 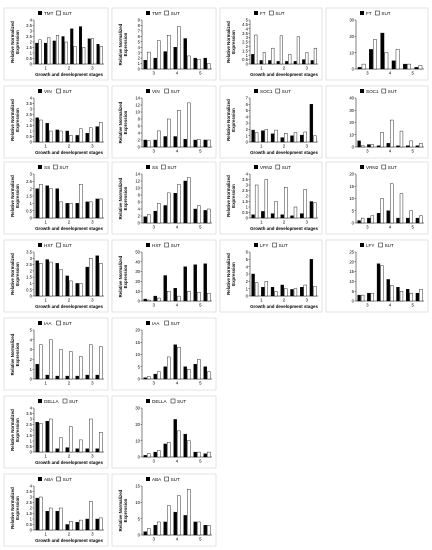 I want to click on legend-label-tmt: TMT, so click(x=49, y=13).